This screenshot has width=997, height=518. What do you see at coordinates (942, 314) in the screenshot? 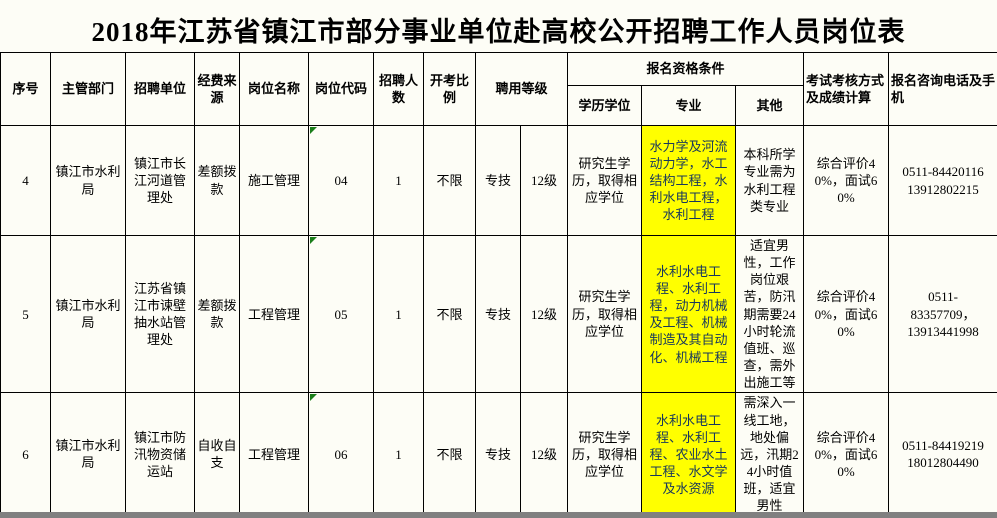
I see `cell-phone: 0511- 83357709， 13913441998` at bounding box center [942, 314].